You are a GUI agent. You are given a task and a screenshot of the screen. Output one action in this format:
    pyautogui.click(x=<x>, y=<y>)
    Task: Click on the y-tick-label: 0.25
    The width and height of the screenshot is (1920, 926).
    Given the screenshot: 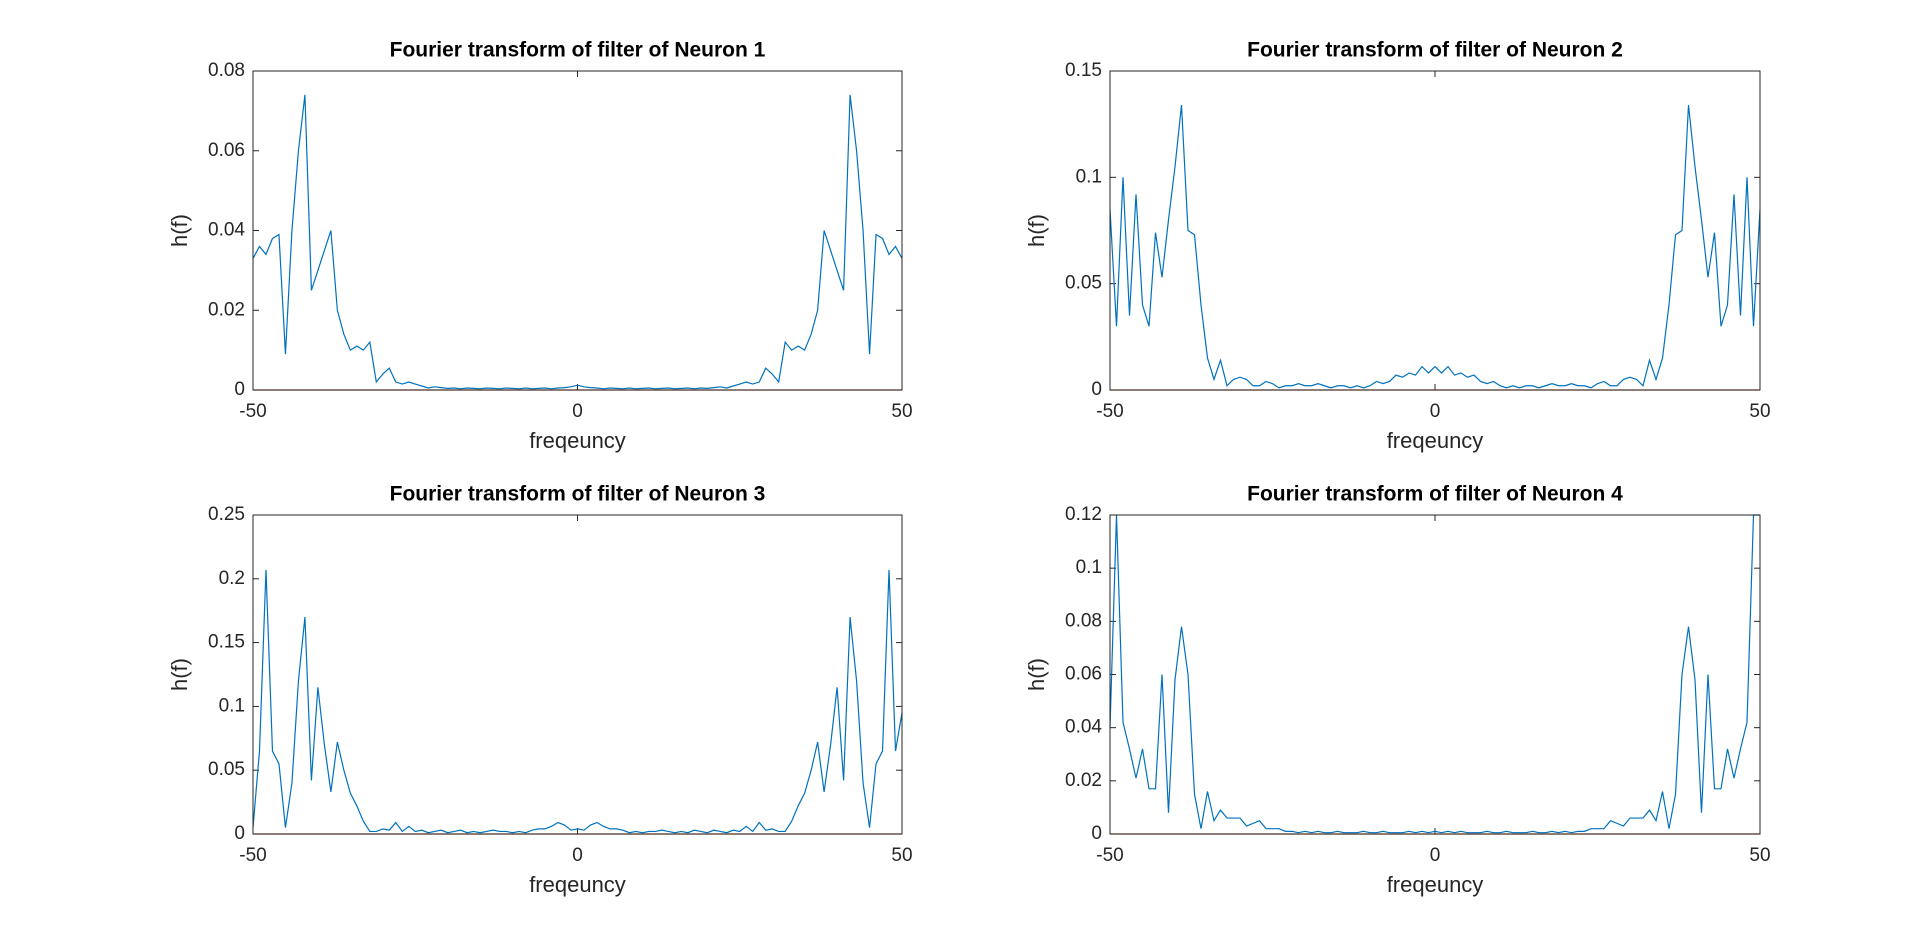 What is the action you would take?
    pyautogui.click(x=226, y=514)
    